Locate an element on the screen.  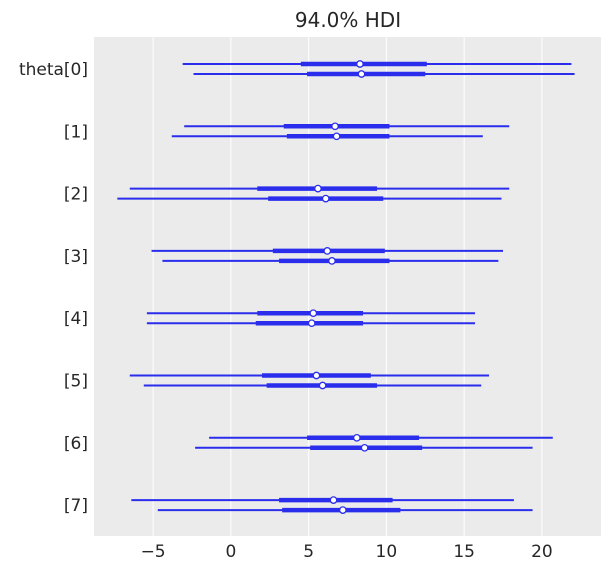
x-tick-label: 15 is located at coordinates (464, 552).